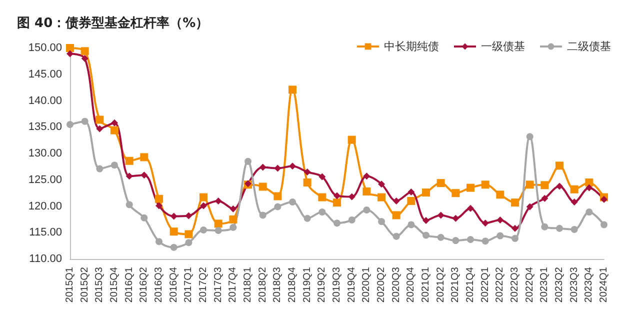 This screenshot has height=329, width=634. Describe the element at coordinates (262, 284) in the screenshot. I see `x-tick-label: 2018Q2` at that location.